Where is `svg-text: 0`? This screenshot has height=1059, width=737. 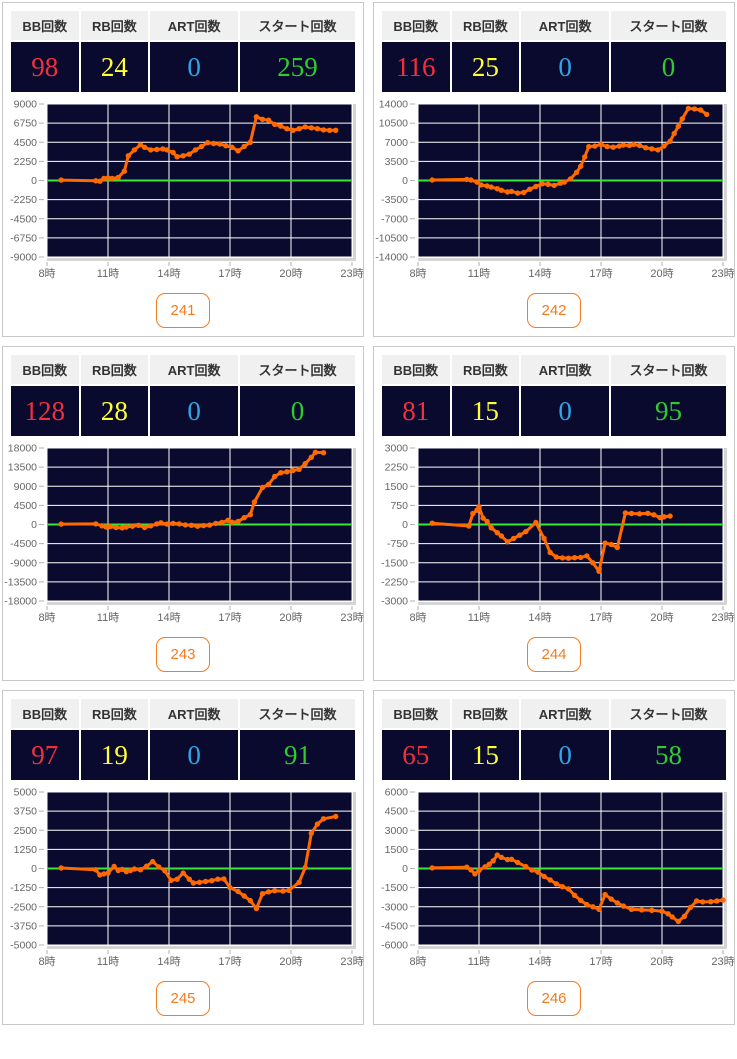
svg-text: 0 is located at coordinates (34, 525).